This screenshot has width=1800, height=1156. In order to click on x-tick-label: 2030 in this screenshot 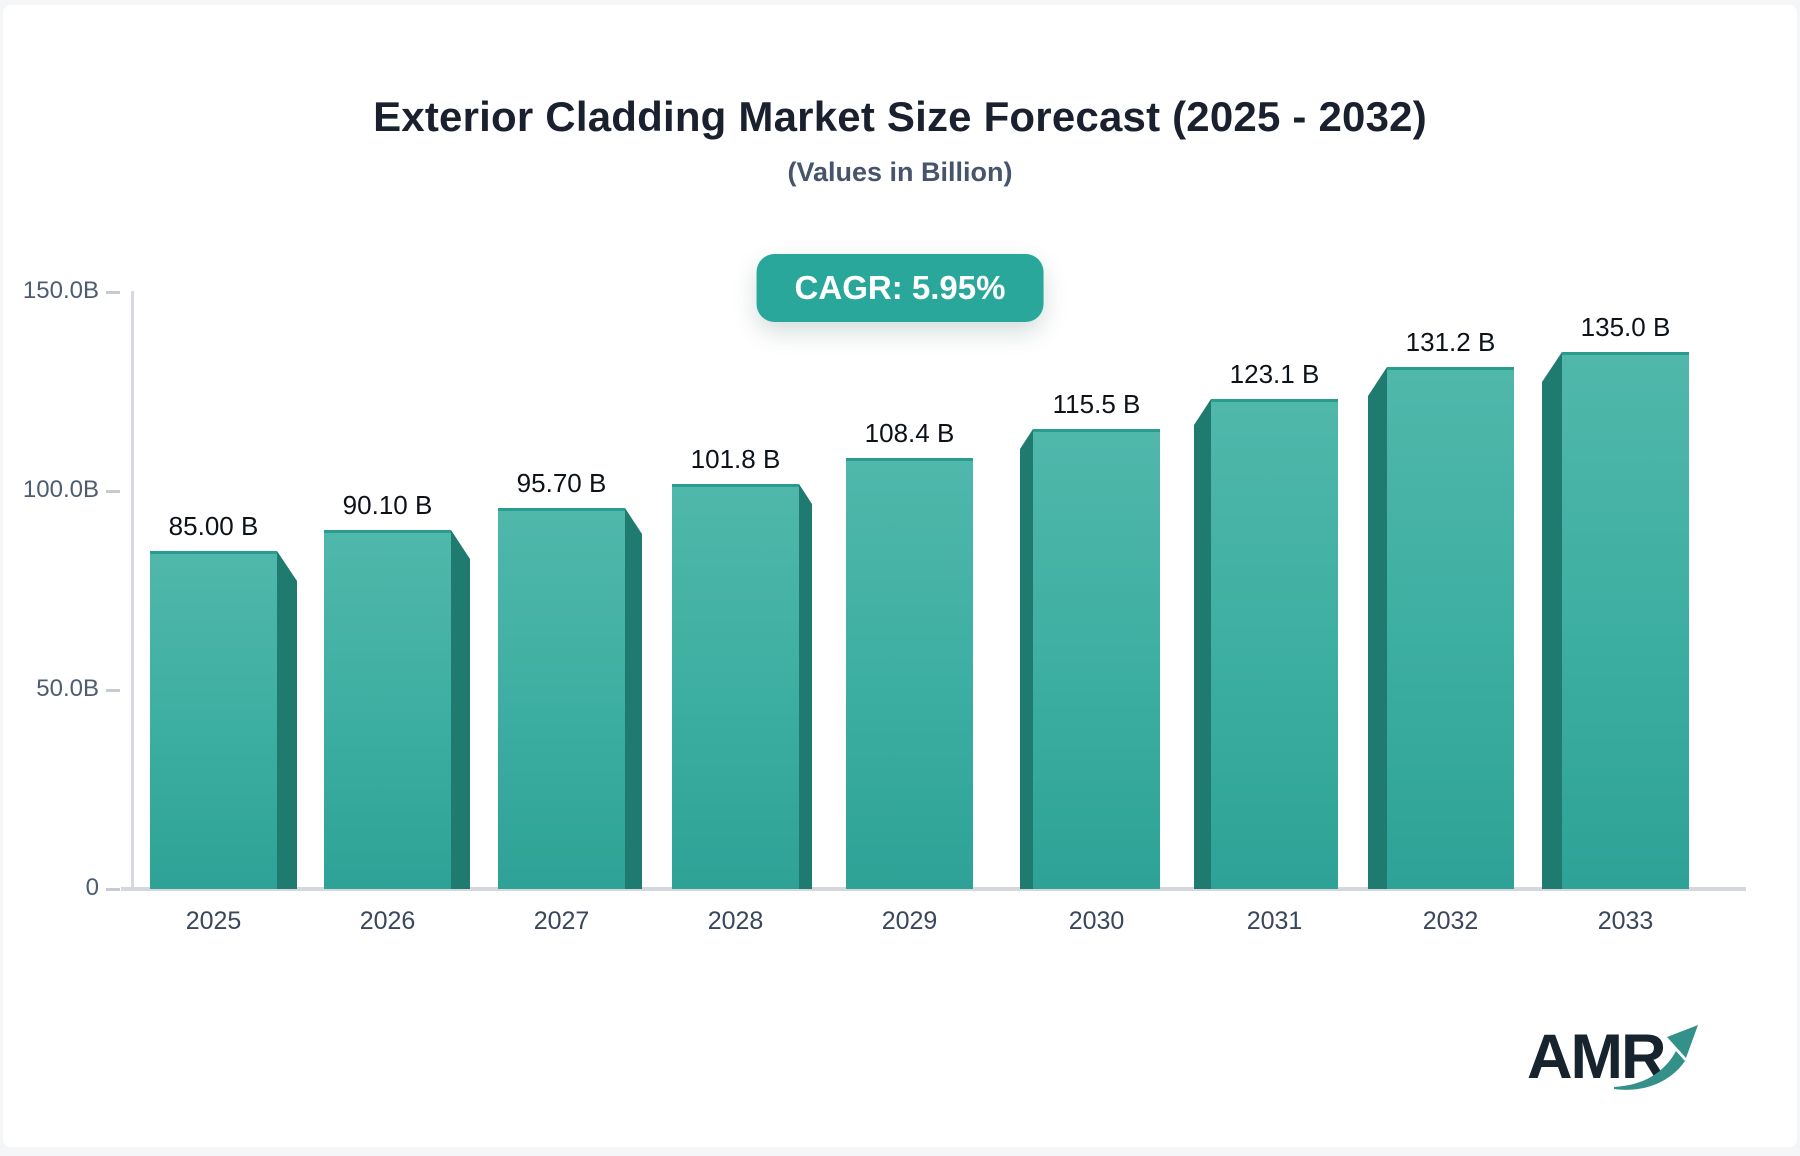, I will do `click(1096, 921)`.